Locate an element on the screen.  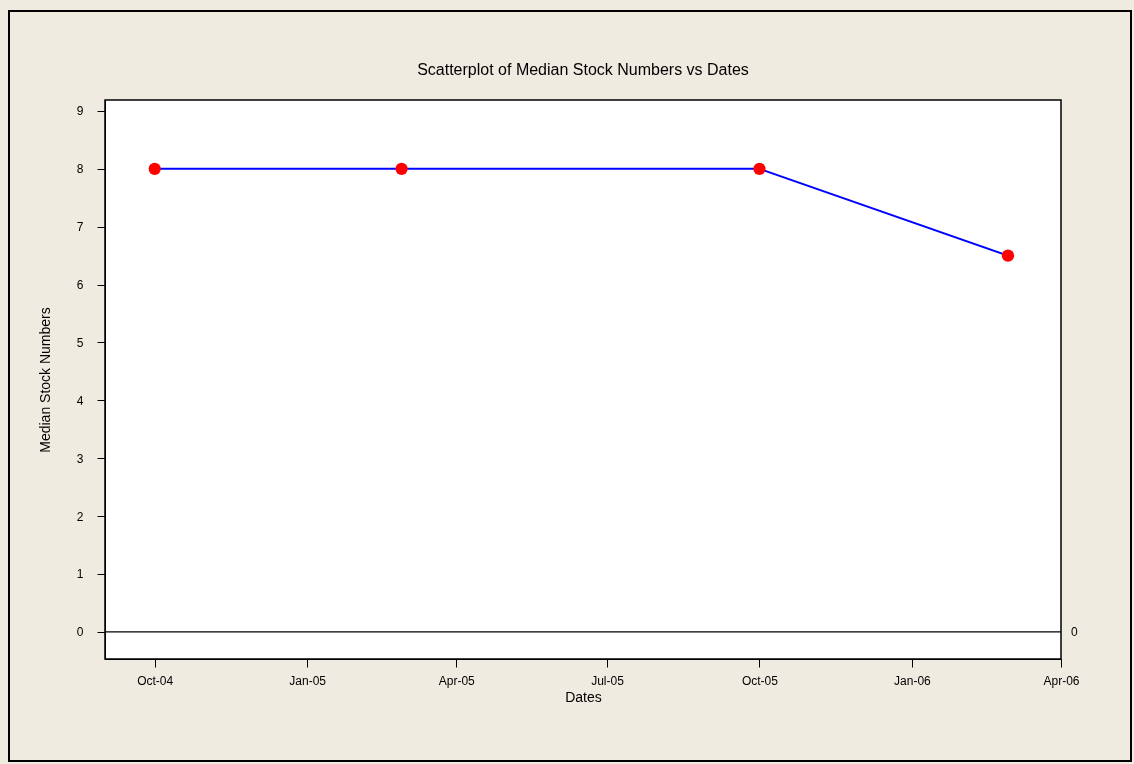
y-tick-label: 1 is located at coordinates (80, 574).